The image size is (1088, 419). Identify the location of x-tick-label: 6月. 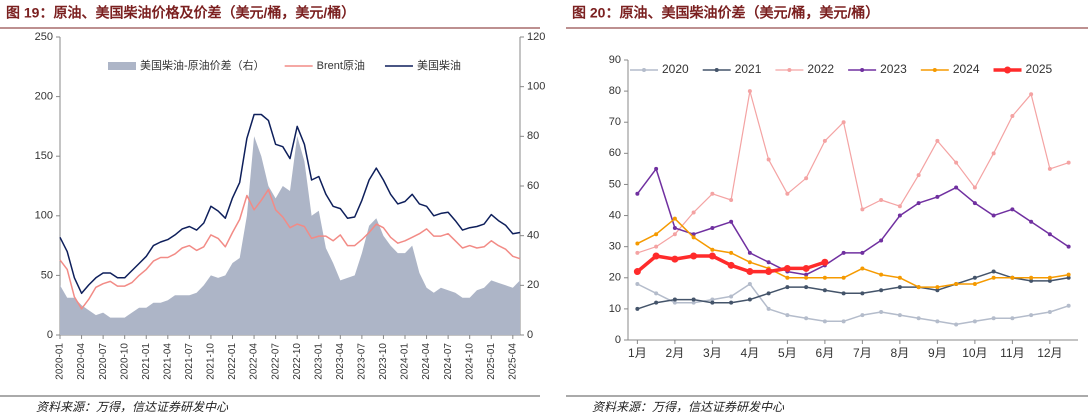
(825, 353).